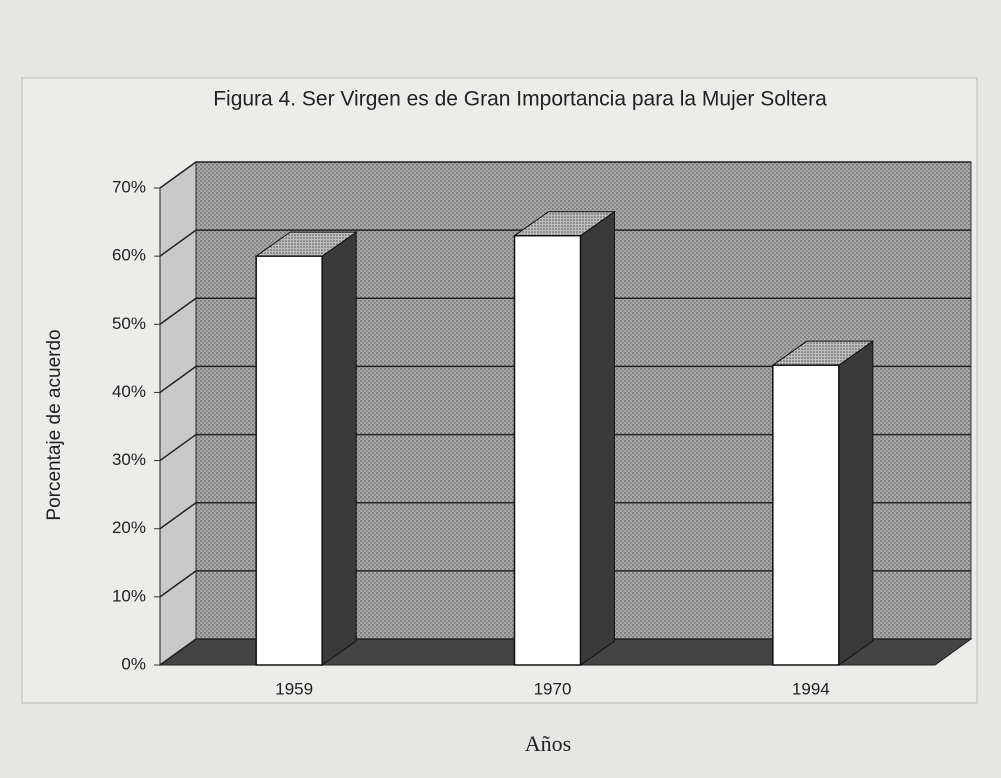 Image resolution: width=1001 pixels, height=778 pixels. Describe the element at coordinates (129, 186) in the screenshot. I see `y-tick-label: 70%` at that location.